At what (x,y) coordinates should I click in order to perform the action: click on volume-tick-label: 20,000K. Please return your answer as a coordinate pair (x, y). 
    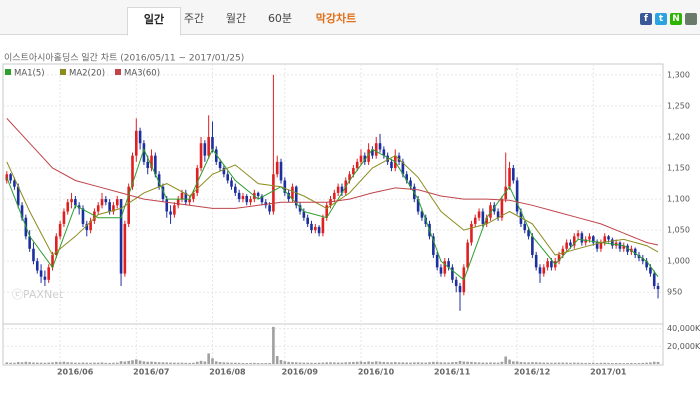
    Looking at the image, I should click on (683, 346).